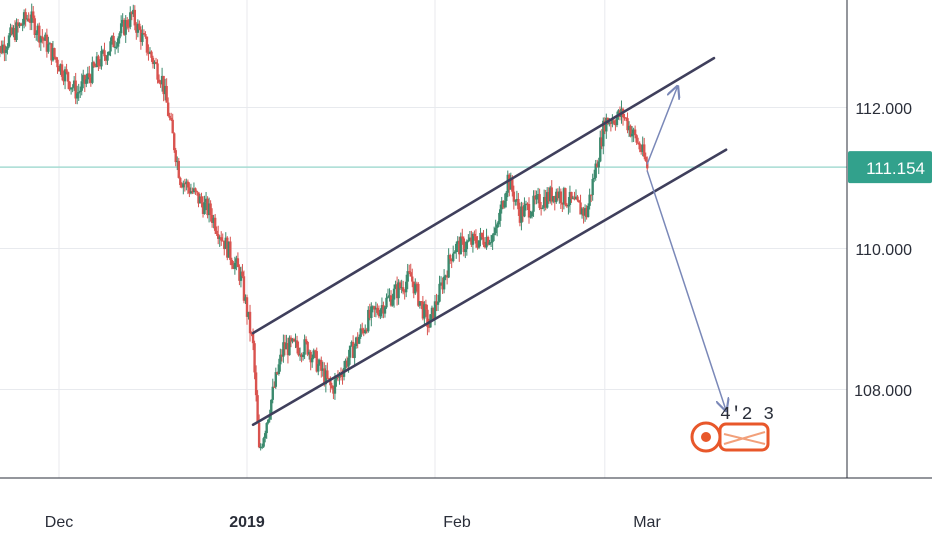 This screenshot has width=932, height=550. What do you see at coordinates (661, 125) in the screenshot?
I see `projection-up-arrow` at bounding box center [661, 125].